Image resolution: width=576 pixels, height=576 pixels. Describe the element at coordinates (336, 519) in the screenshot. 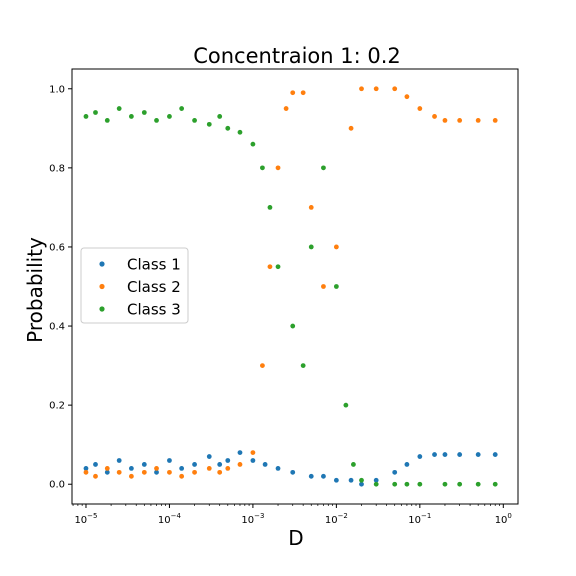

I see `x-tick-label: 10⁻²` at that location.